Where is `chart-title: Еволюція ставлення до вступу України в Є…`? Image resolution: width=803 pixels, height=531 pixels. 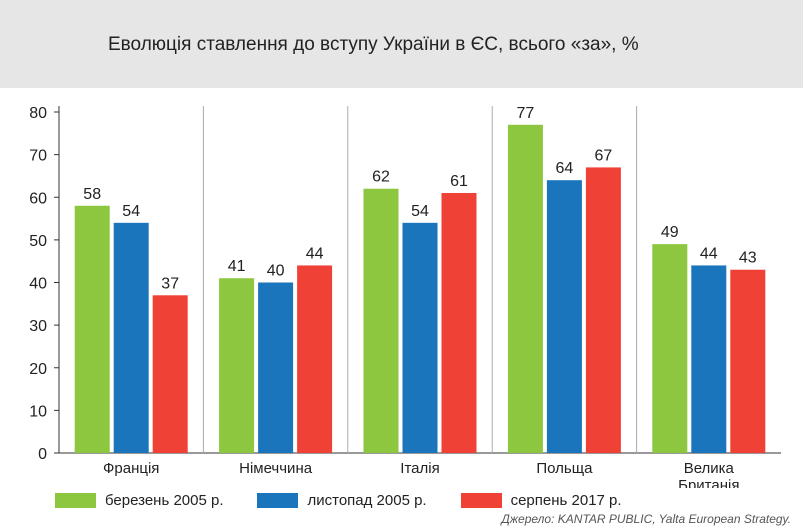
chart-title: Еволюція ставлення до вступу України в Є… is located at coordinates (373, 44).